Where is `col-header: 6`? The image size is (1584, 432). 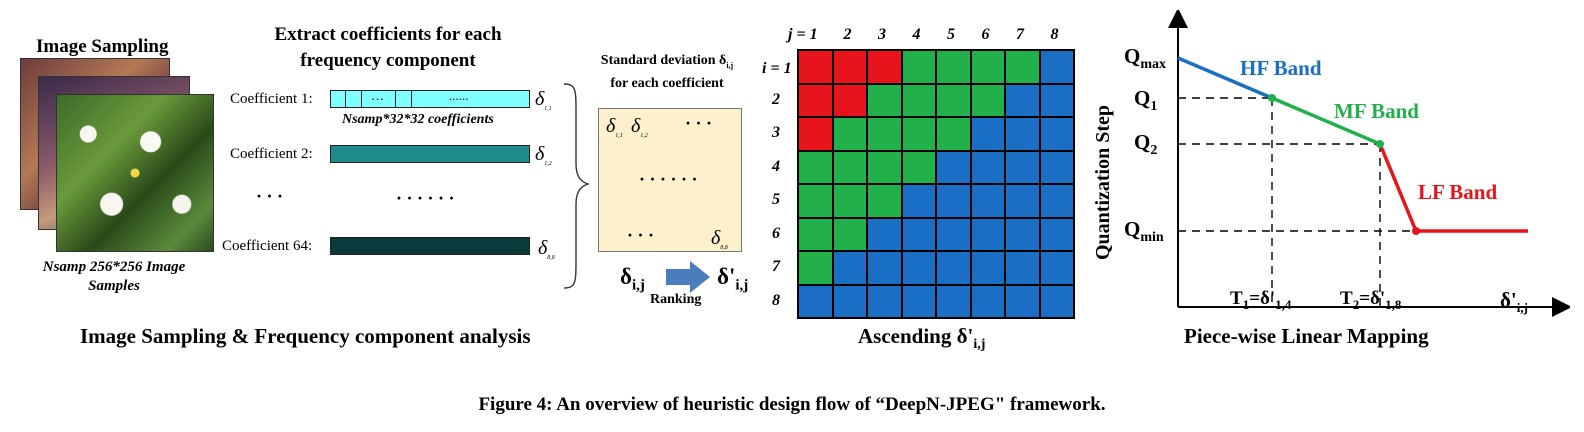 col-header: 6 is located at coordinates (985, 34).